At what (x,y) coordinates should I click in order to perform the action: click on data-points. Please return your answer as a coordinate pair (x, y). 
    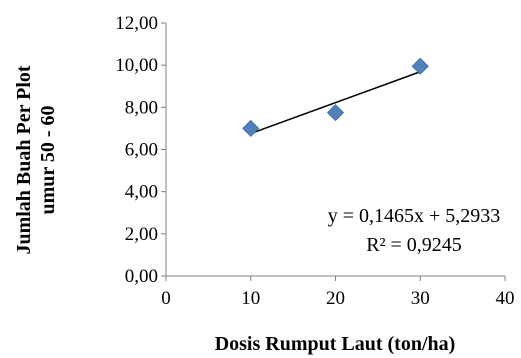
    Looking at the image, I should click on (335, 97).